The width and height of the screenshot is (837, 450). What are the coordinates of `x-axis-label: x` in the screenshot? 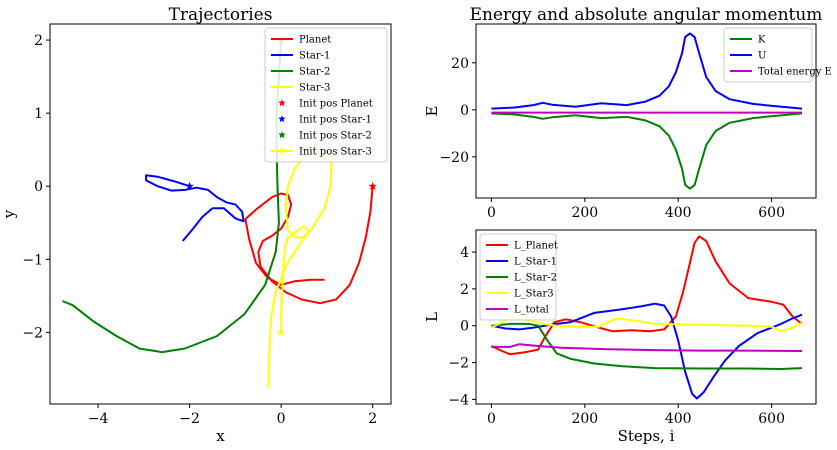 It's located at (220, 436).